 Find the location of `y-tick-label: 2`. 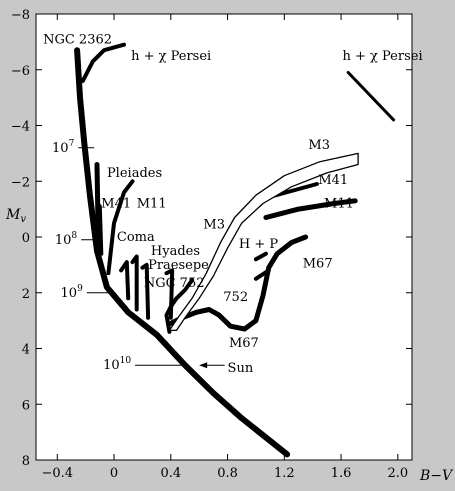

y-tick-label: 2 is located at coordinates (26, 294).